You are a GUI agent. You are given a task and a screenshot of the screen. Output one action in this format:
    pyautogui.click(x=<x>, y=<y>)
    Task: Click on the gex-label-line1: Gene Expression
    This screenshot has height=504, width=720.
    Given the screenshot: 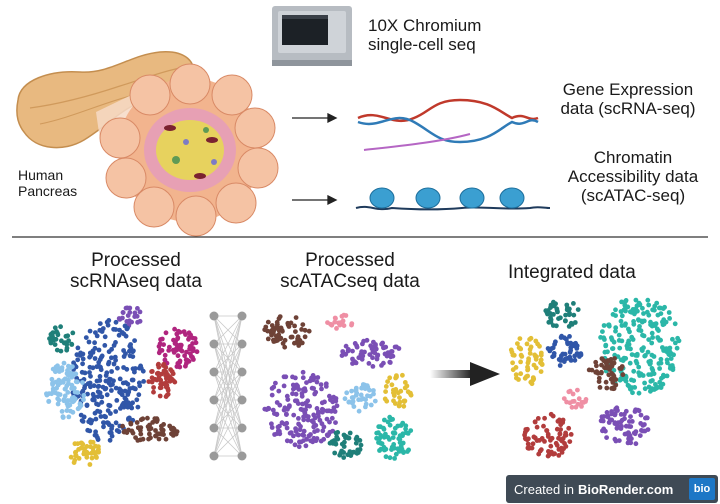 What is the action you would take?
    pyautogui.click(x=628, y=89)
    